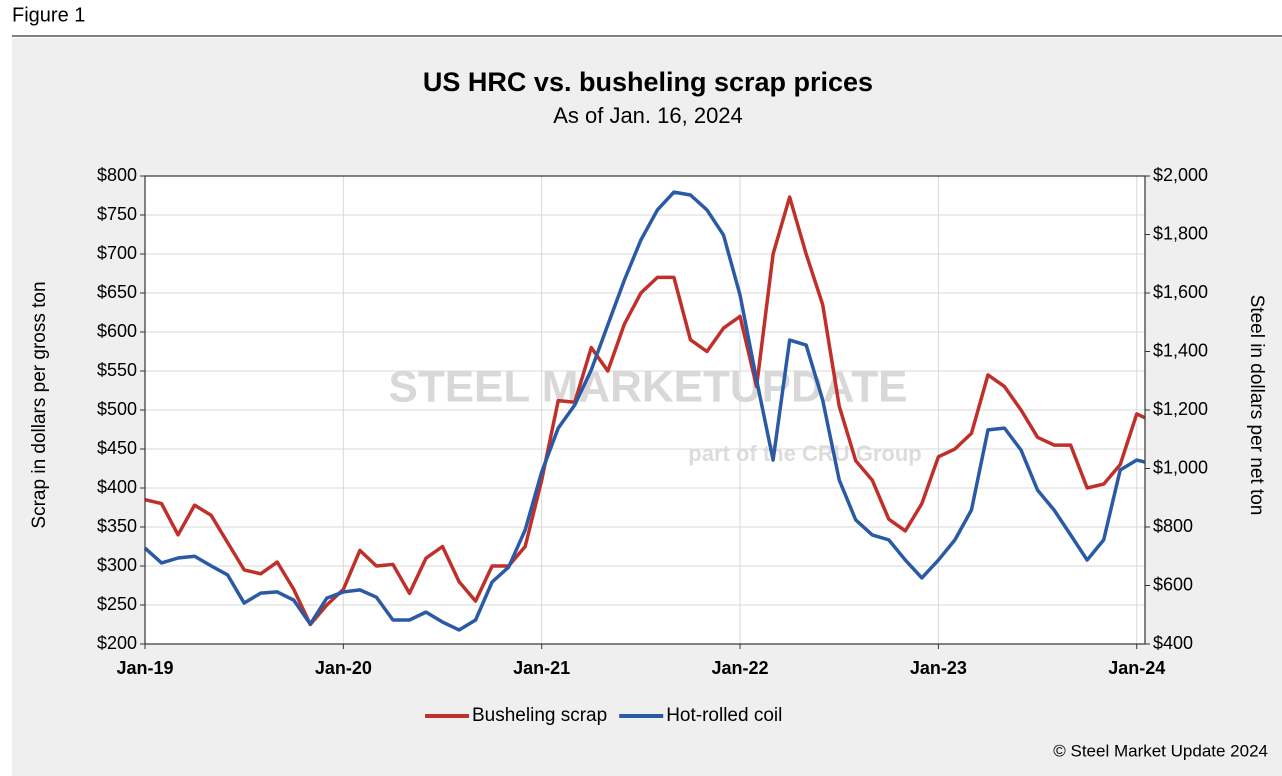 This screenshot has width=1282, height=776. Describe the element at coordinates (804, 453) in the screenshot. I see `watermark-tagline: part of the CRU Group` at that location.